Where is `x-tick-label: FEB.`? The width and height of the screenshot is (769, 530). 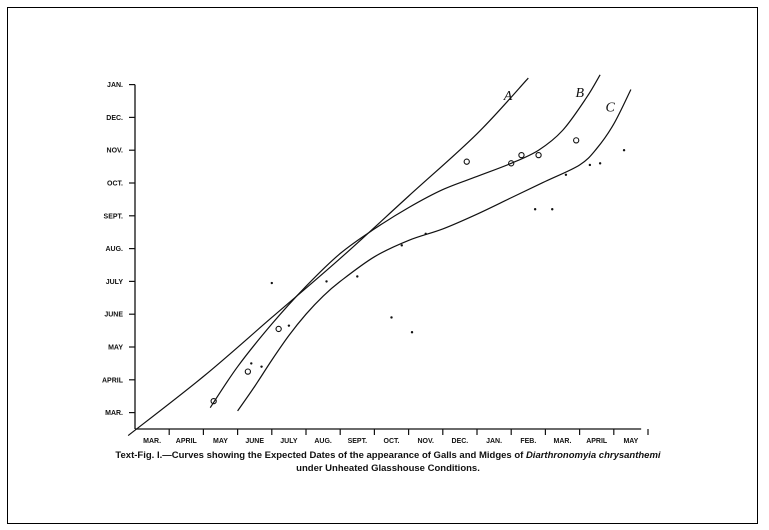
x-tick-label: FEB. is located at coordinates (528, 441).